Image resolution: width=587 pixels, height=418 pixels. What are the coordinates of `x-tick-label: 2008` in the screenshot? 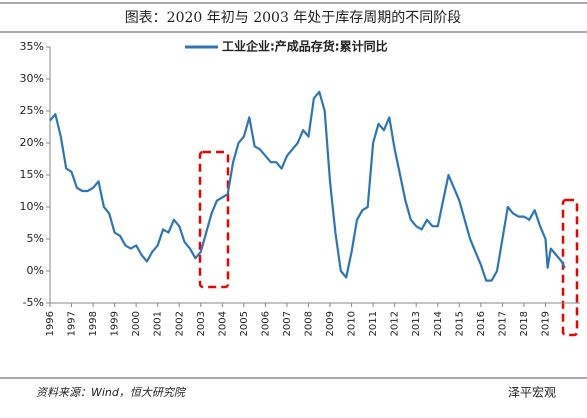 It's located at (309, 323).